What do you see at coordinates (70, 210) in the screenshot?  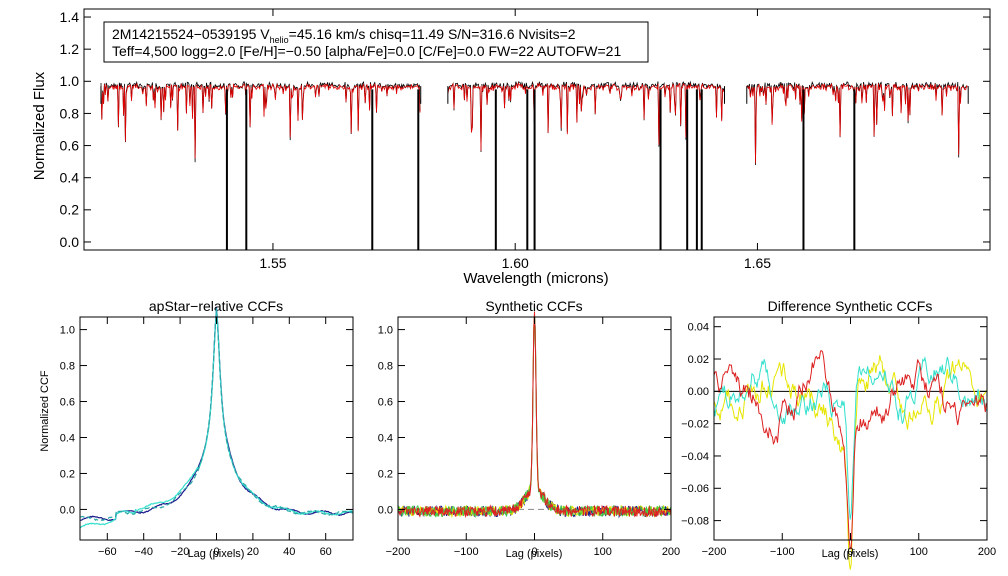 I see `spectrum-ytick-label: 0.2` at bounding box center [70, 210].